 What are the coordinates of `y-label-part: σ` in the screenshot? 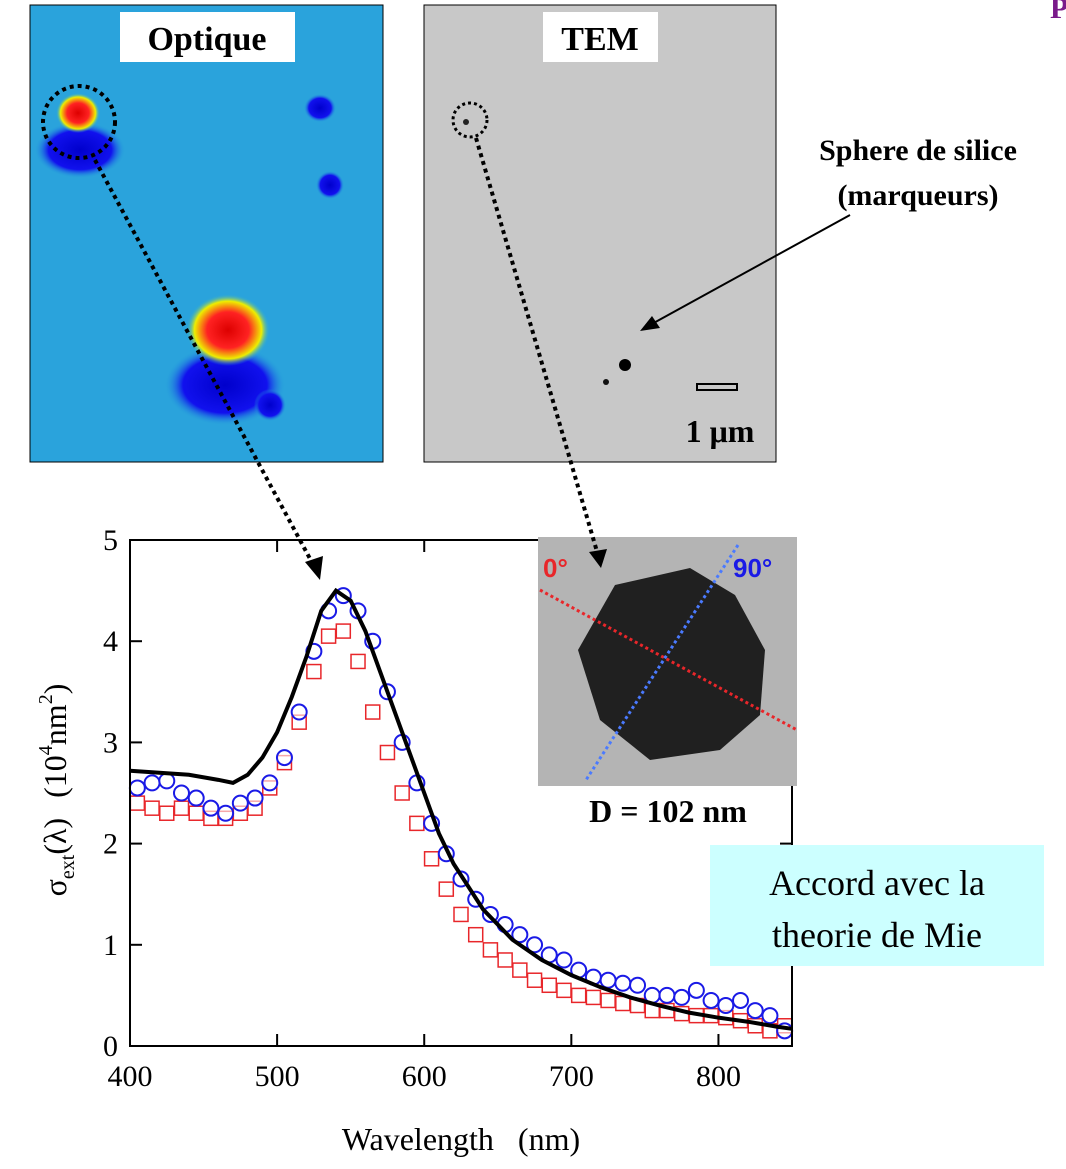 It's located at (55, 887).